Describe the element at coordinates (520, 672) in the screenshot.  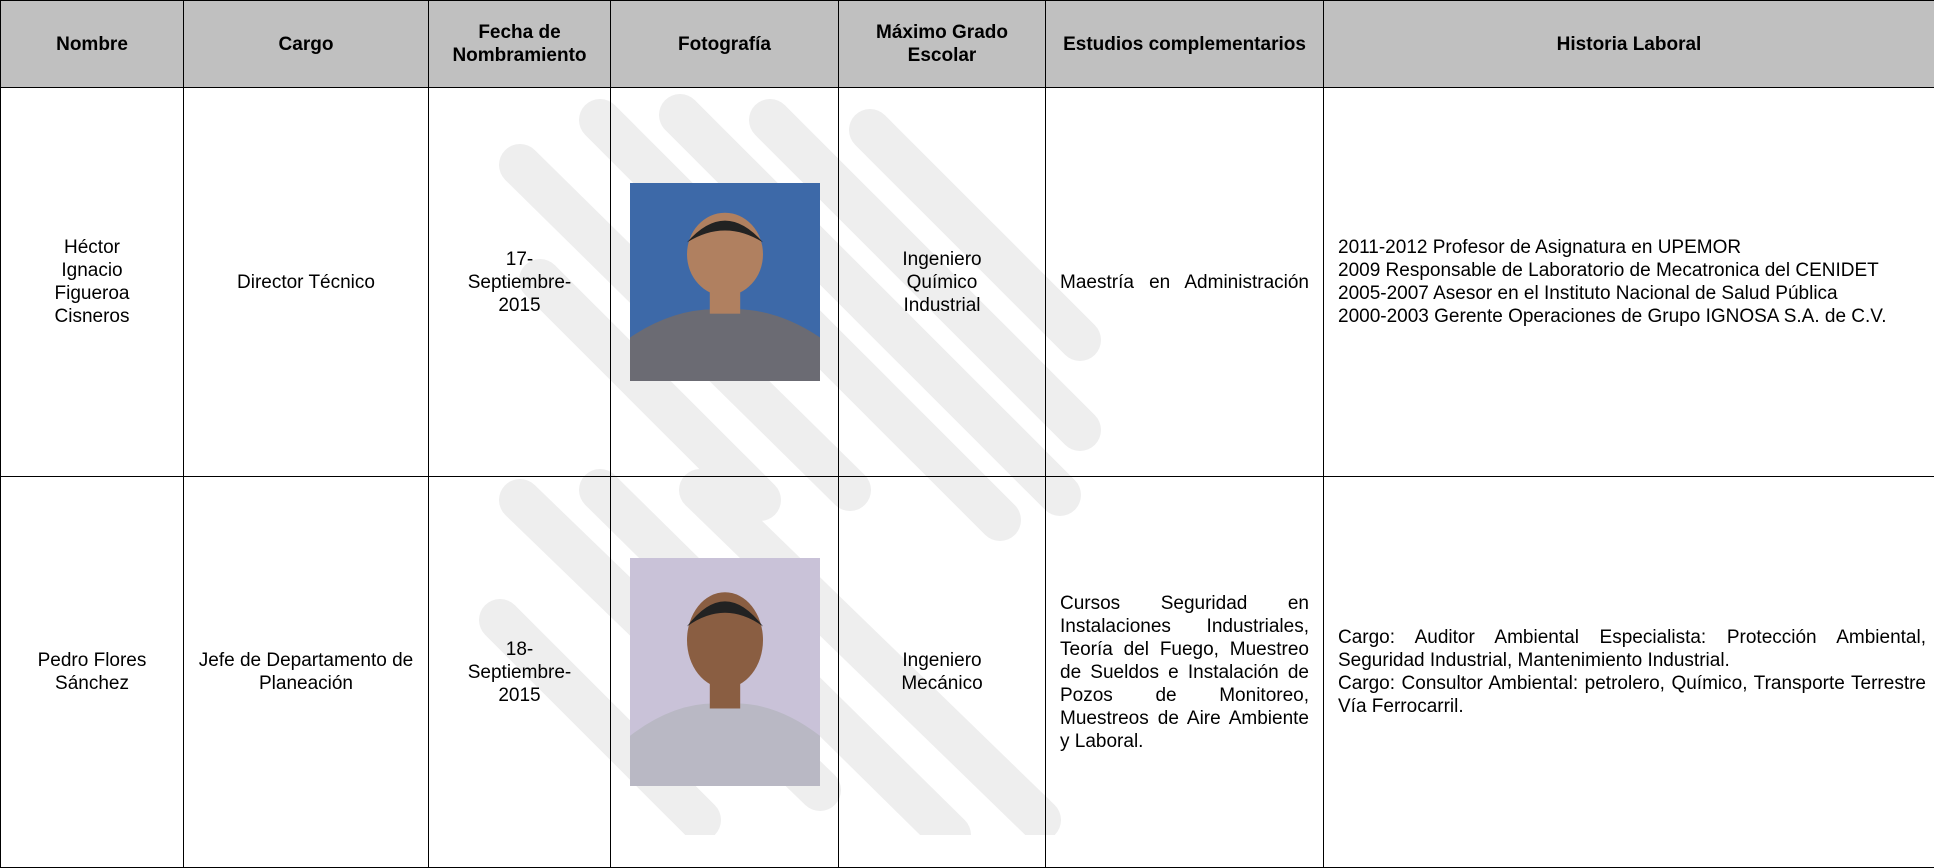
I see `fecha-cell: 18-Septiembre-2015` at that location.